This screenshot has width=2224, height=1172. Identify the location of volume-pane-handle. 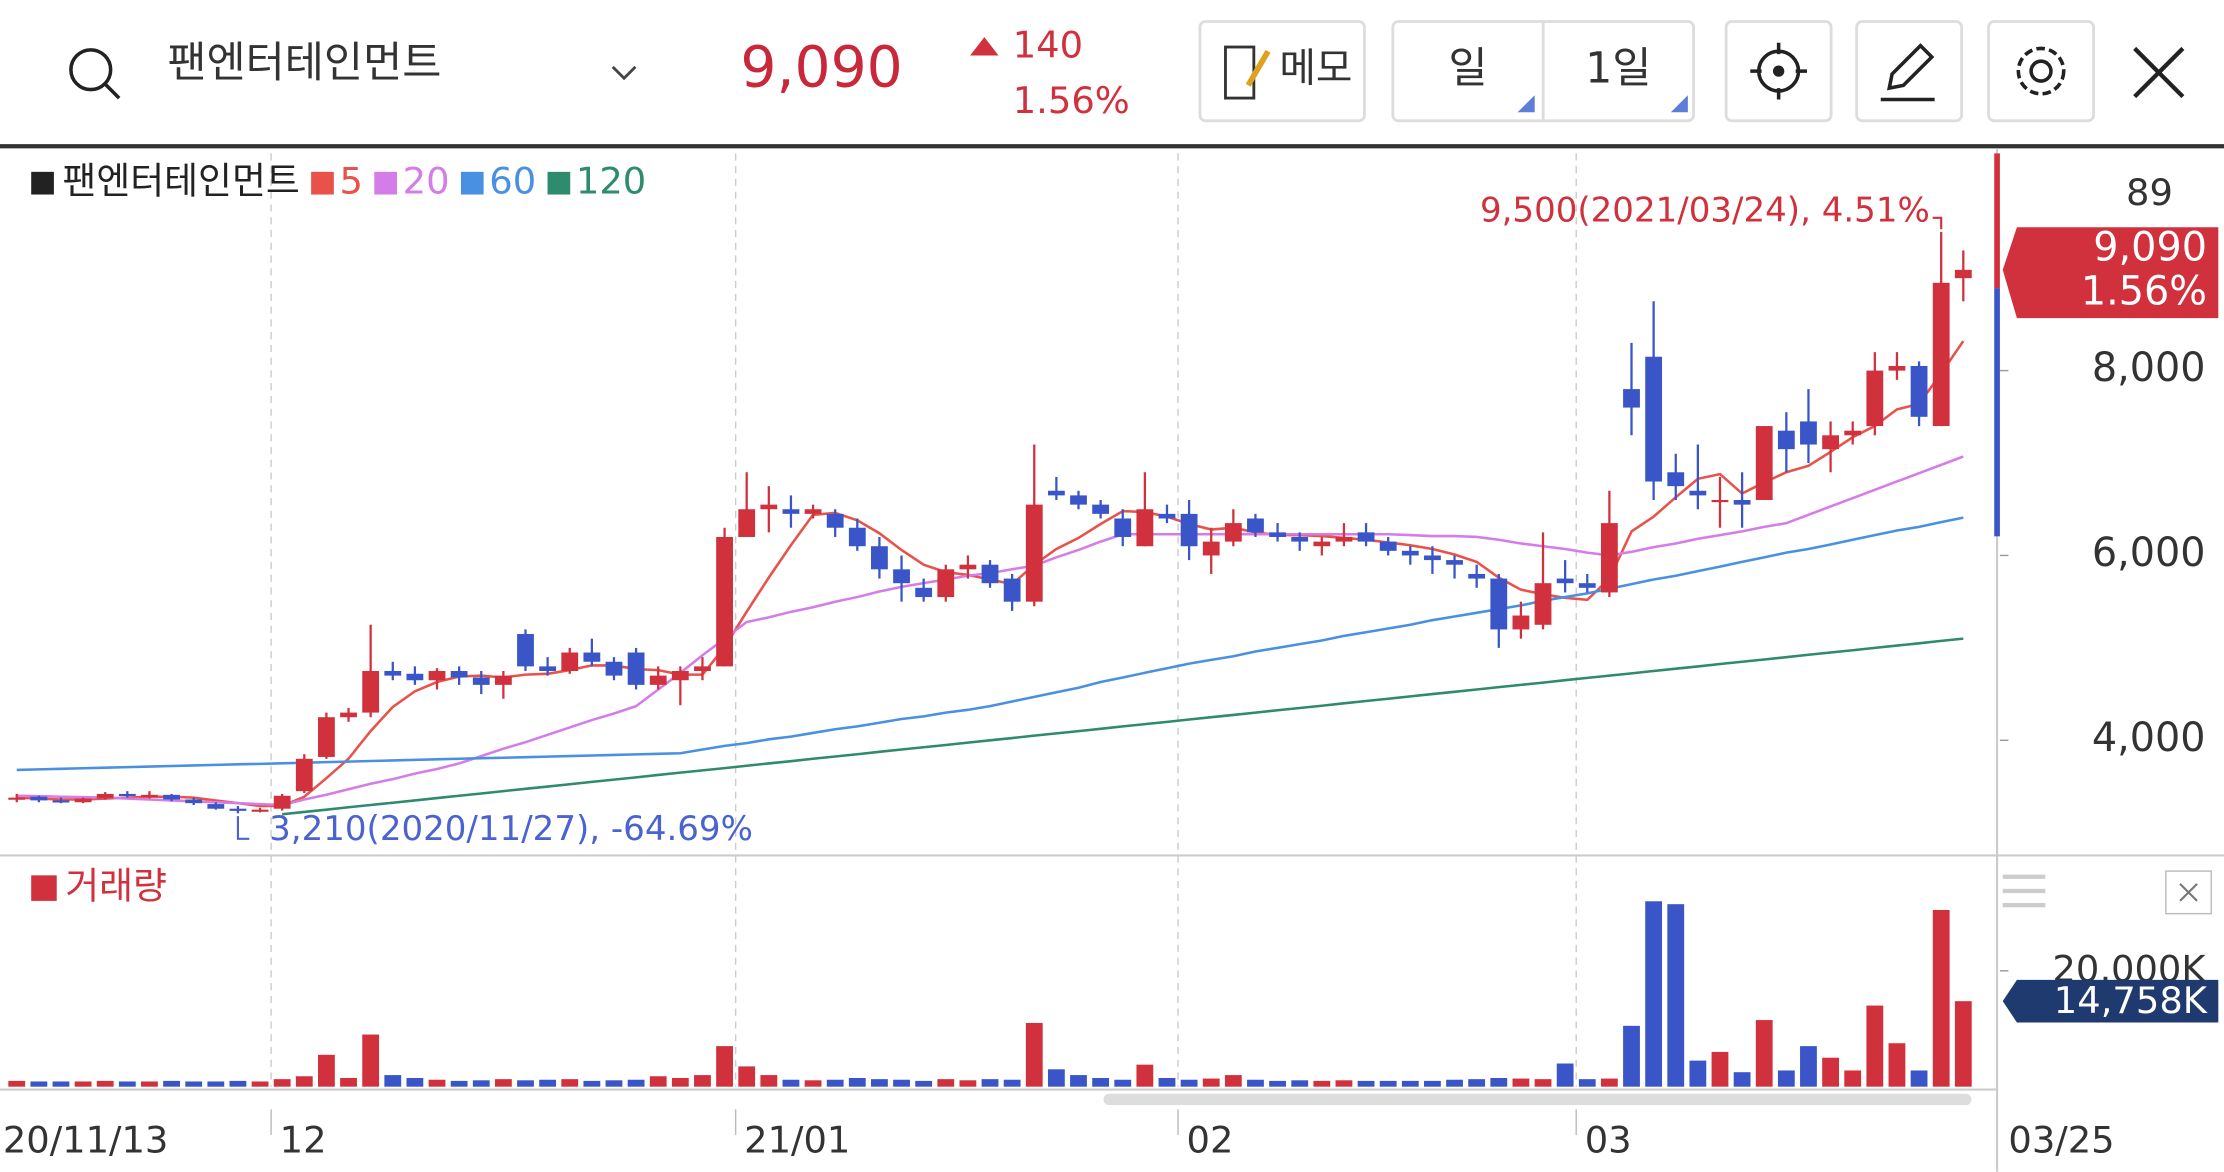
(2024, 891).